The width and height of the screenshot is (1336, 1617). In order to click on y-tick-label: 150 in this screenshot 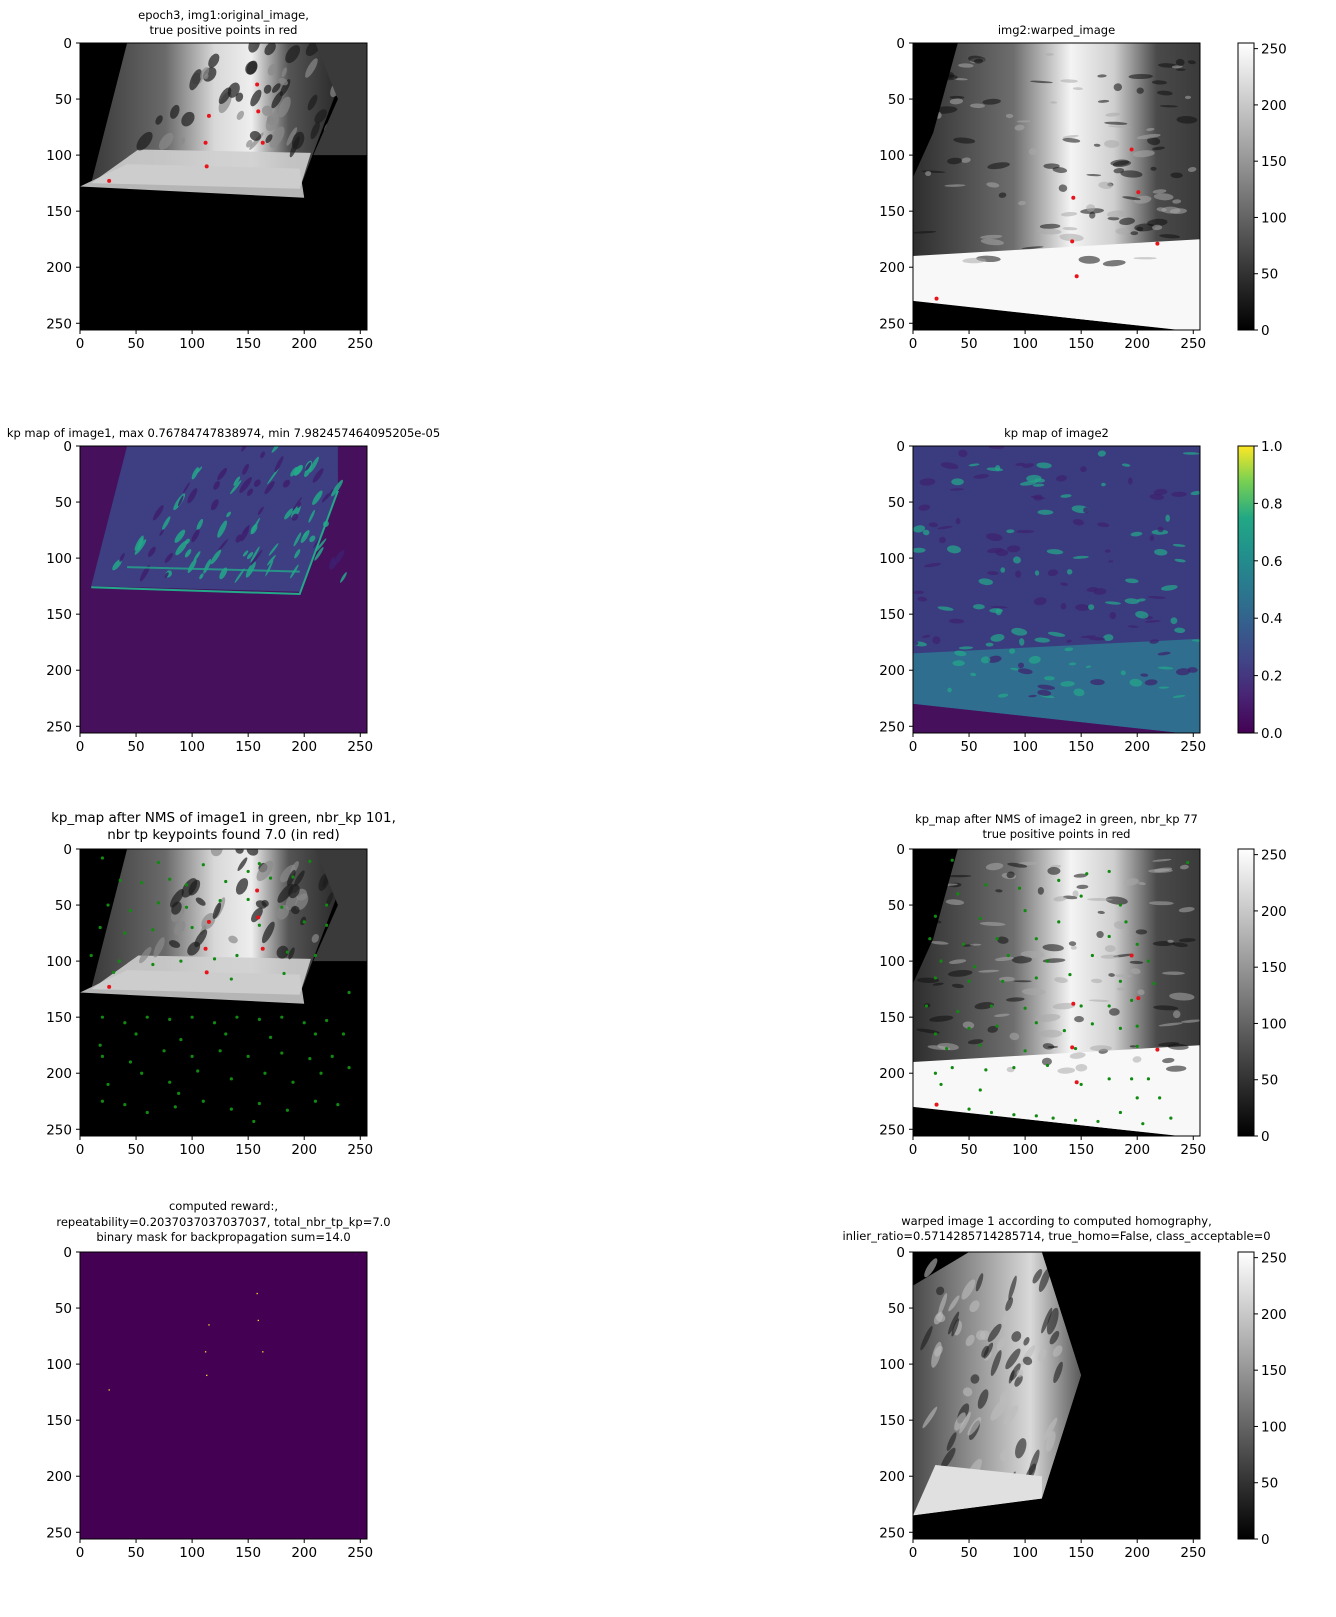, I will do `click(59, 615)`.